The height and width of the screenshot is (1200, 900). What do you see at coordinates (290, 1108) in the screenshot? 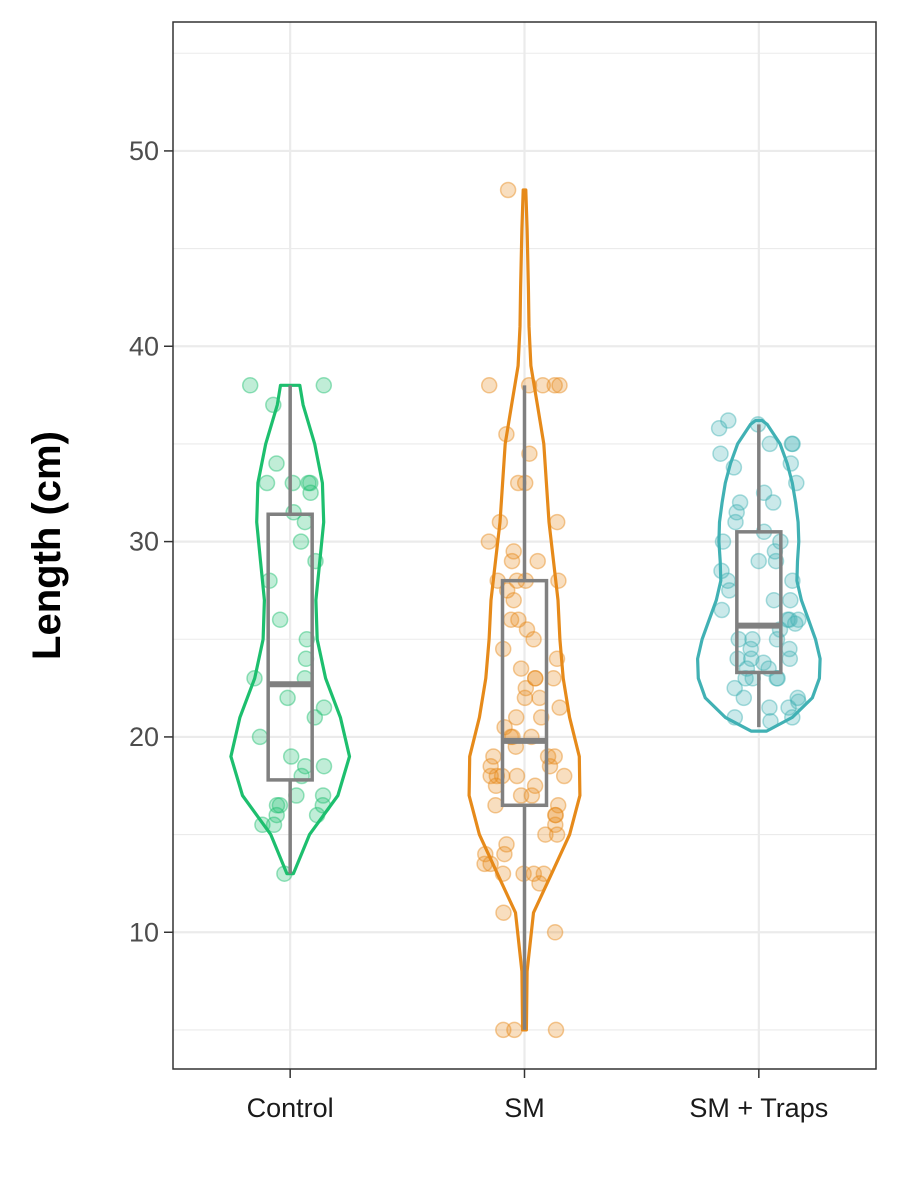
I see `x-tick-label: Control` at bounding box center [290, 1108].